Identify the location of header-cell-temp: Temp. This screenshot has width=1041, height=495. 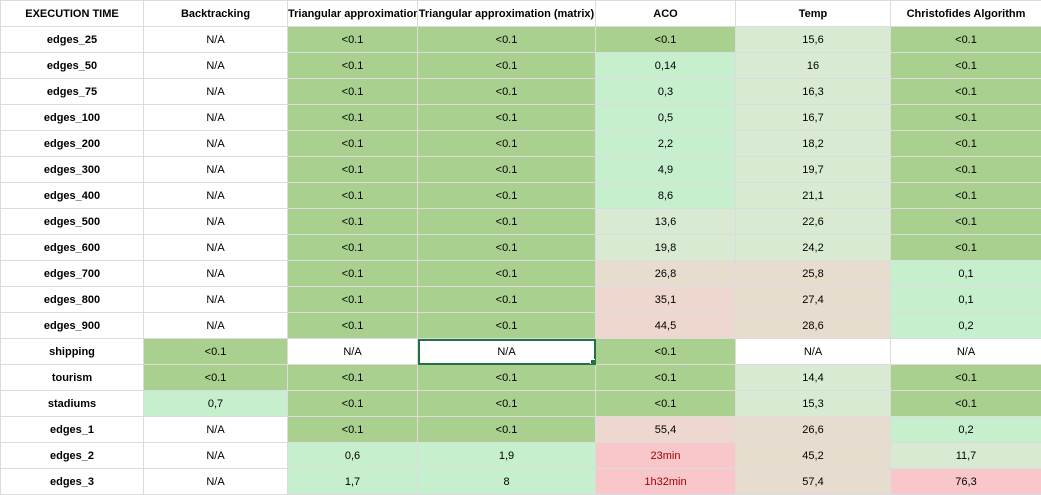
(813, 14).